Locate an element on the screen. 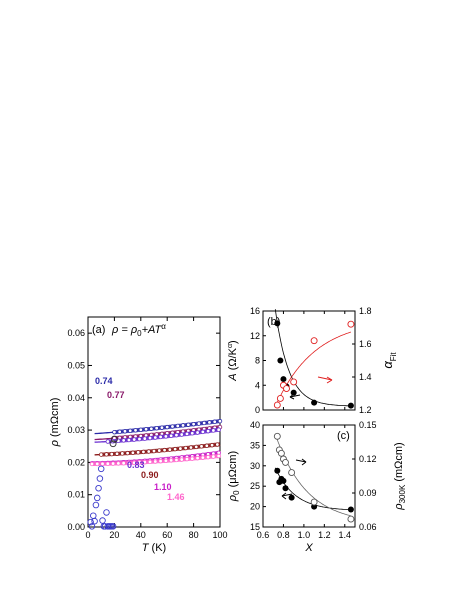 This screenshot has width=463, height=599. panel-a-series-label: 0.90 is located at coordinates (150, 475).